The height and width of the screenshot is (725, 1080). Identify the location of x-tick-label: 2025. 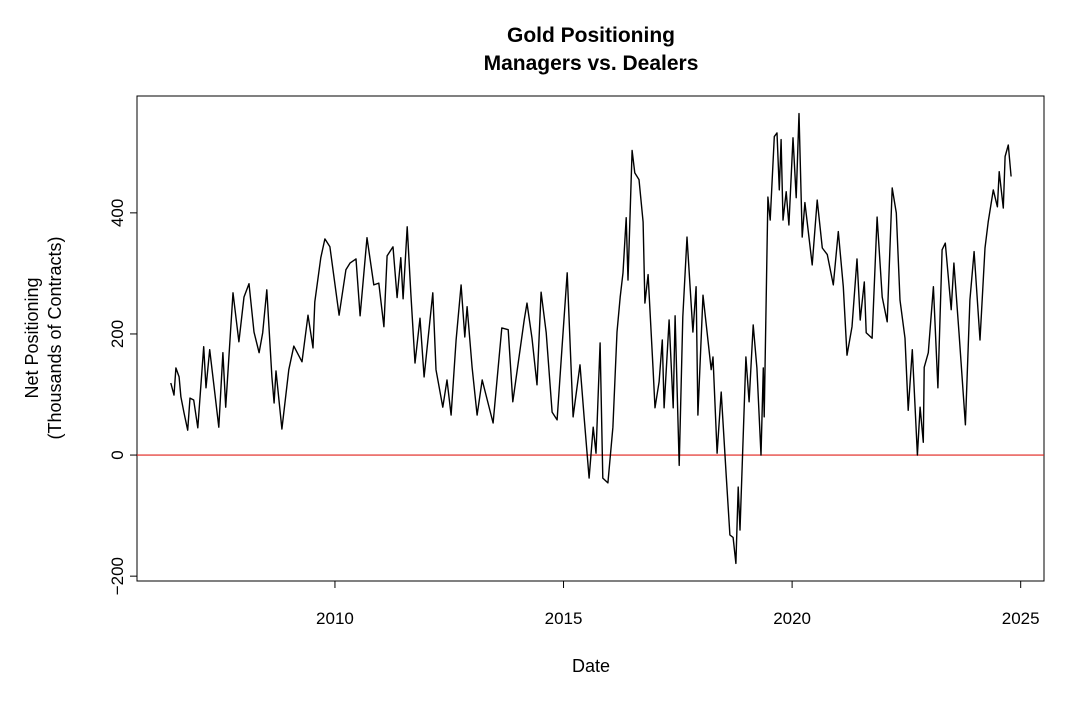
(1021, 618).